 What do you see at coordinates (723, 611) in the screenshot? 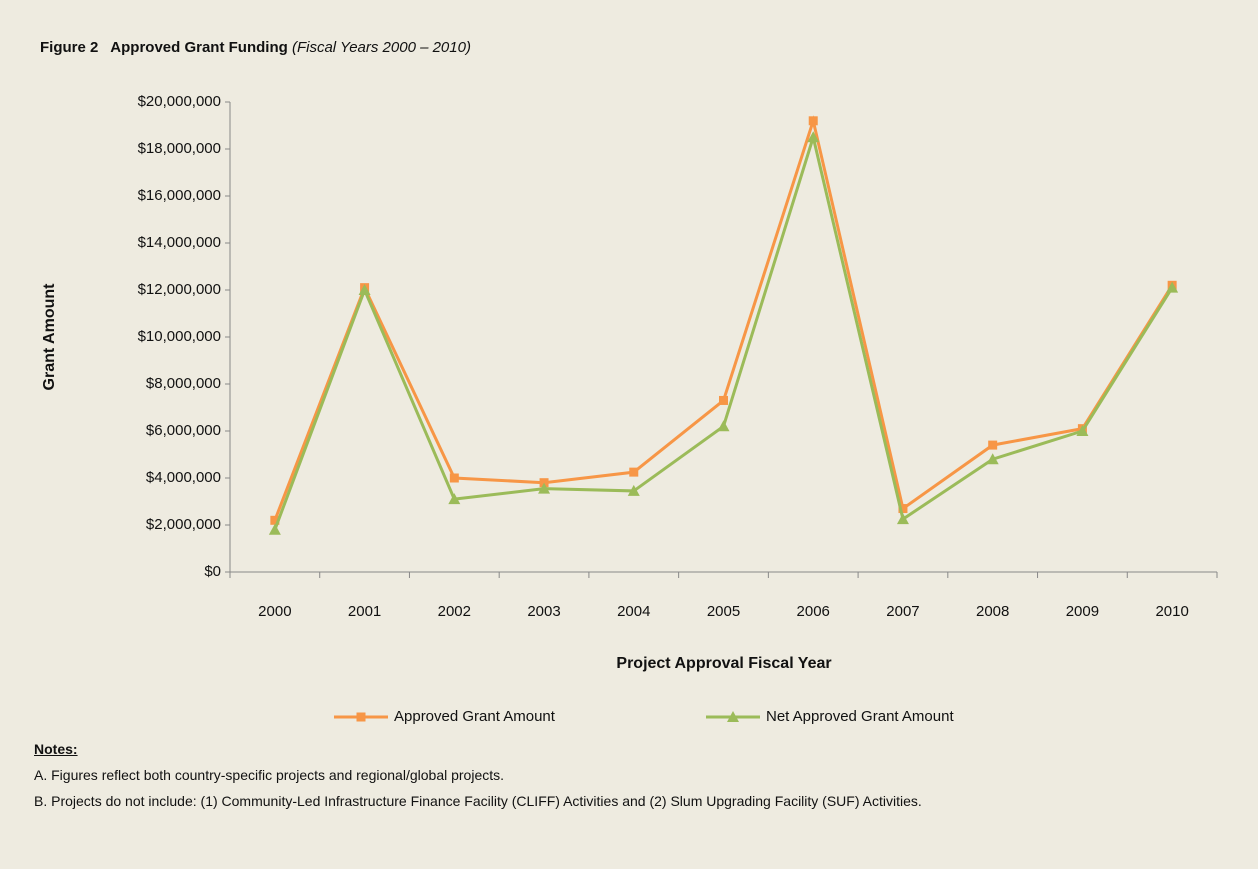
I see `x-tick-label: 2005` at bounding box center [723, 611].